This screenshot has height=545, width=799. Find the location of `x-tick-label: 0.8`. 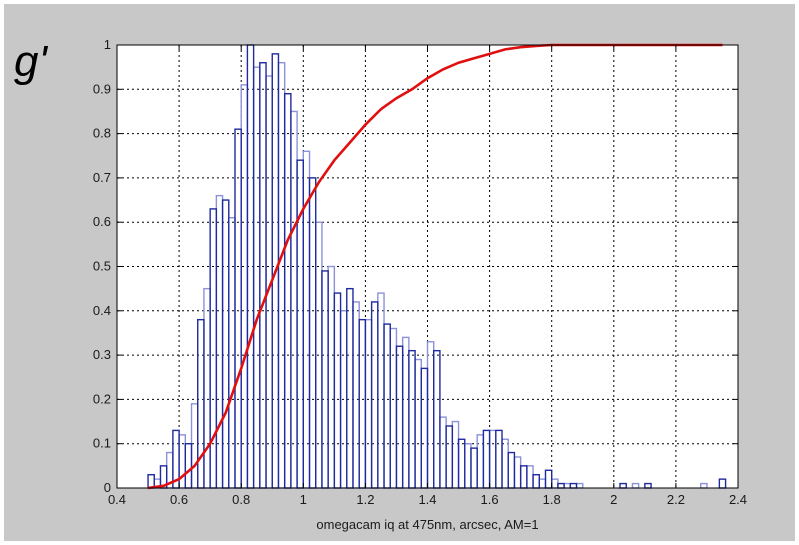

x-tick-label: 0.8 is located at coordinates (241, 499).